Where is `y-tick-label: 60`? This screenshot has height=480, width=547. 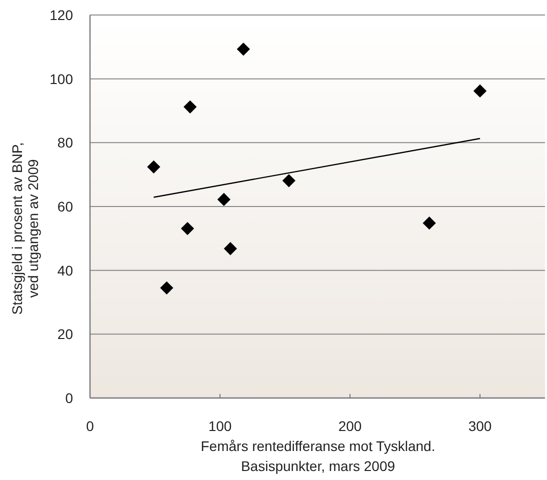
y-tick-label: 60 is located at coordinates (65, 206).